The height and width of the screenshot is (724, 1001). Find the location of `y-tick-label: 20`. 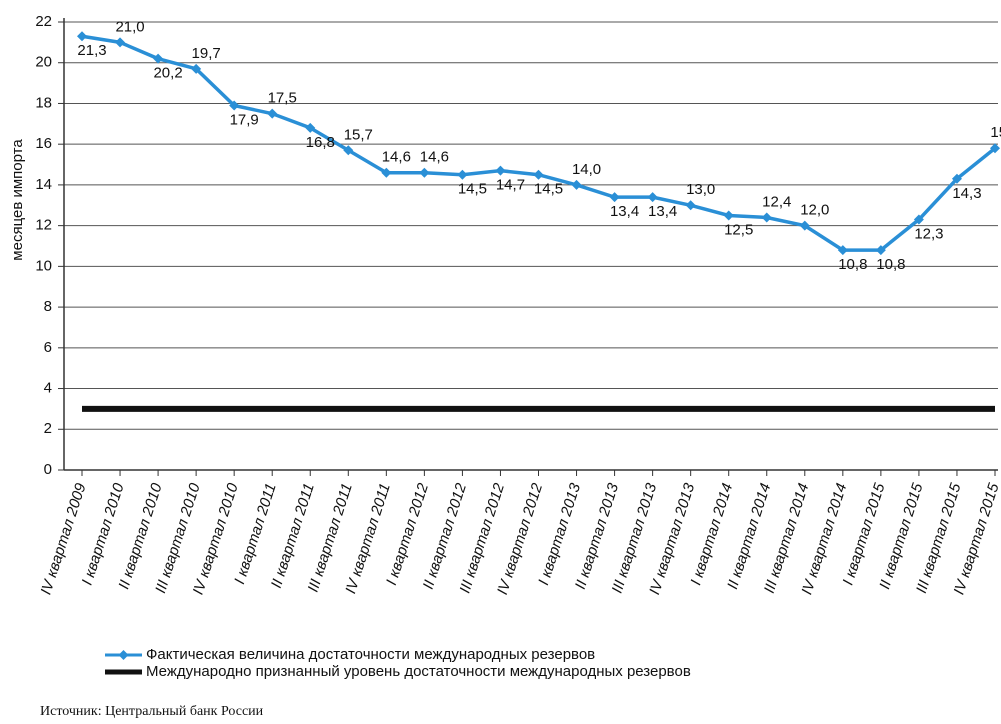

y-tick-label: 20 is located at coordinates (43, 62).